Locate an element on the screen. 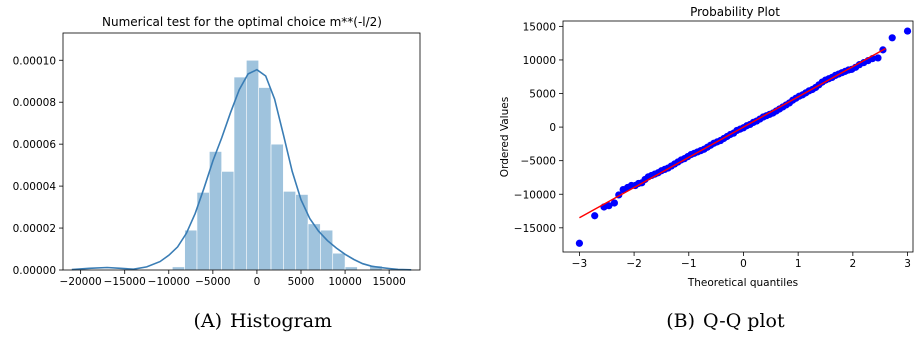 The width and height of the screenshot is (914, 338). svg-text: (B) is located at coordinates (680, 321).